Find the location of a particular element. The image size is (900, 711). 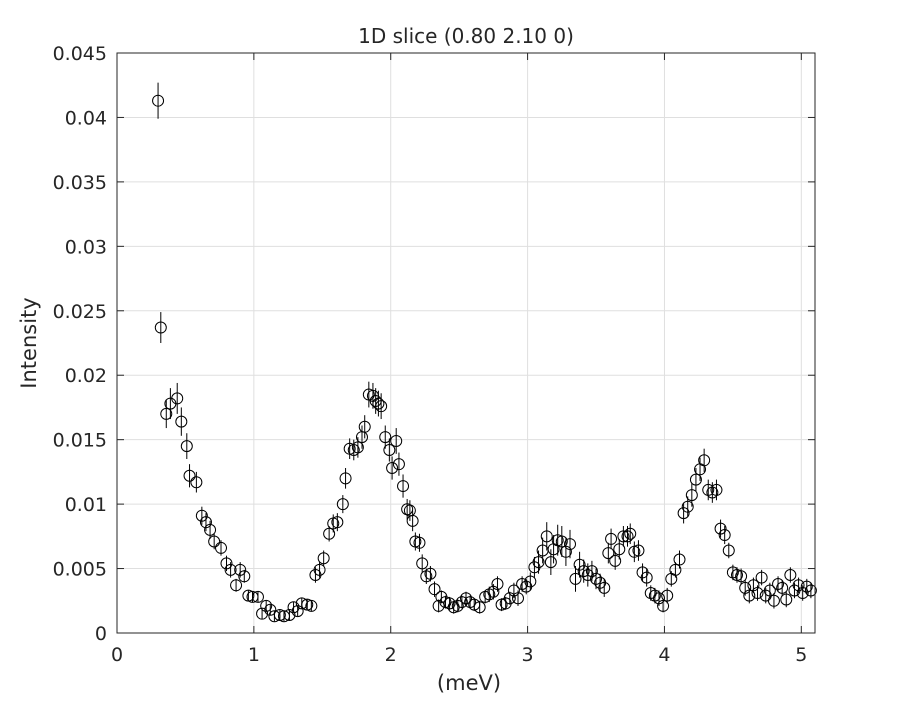

x-tick-label: 5 is located at coordinates (801, 655).